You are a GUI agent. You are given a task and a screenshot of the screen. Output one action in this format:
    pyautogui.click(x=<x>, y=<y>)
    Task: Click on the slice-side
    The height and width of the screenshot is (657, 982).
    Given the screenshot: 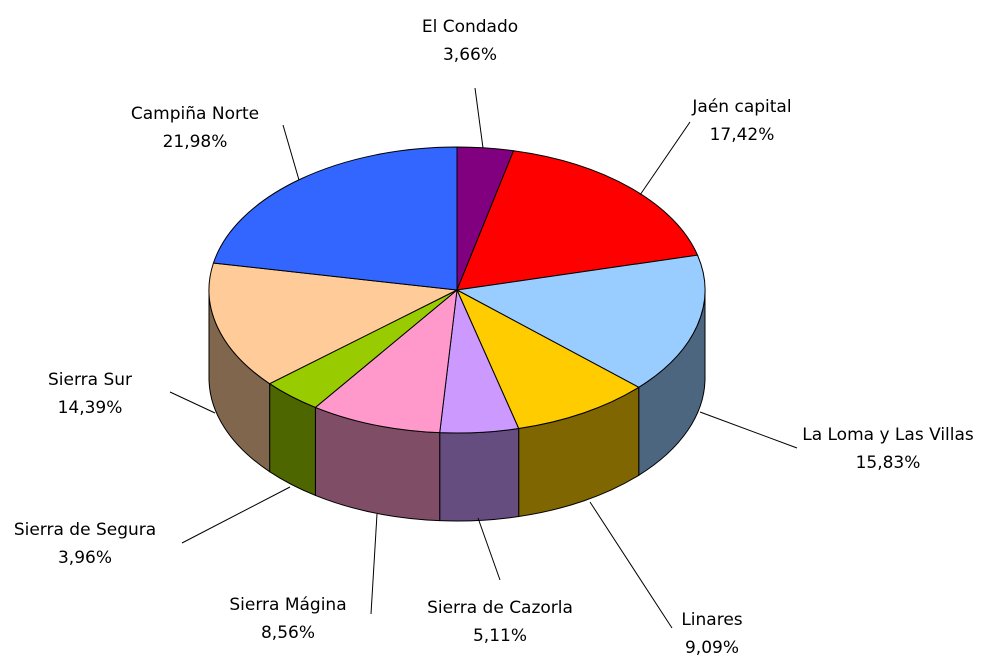 What is the action you would take?
    pyautogui.click(x=479, y=474)
    